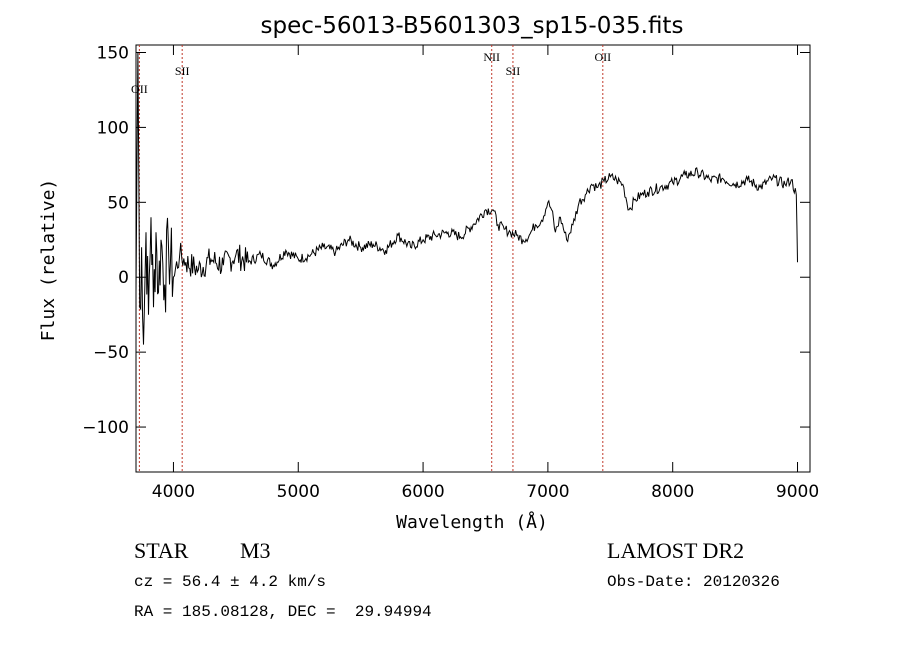 The image size is (900, 649). I want to click on observation-date: Obs-Date: 20120326, so click(693, 582).